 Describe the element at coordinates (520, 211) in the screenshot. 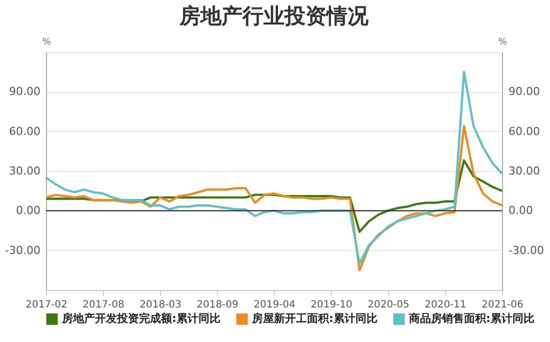

I see `y2-tick-label: 0.00` at that location.